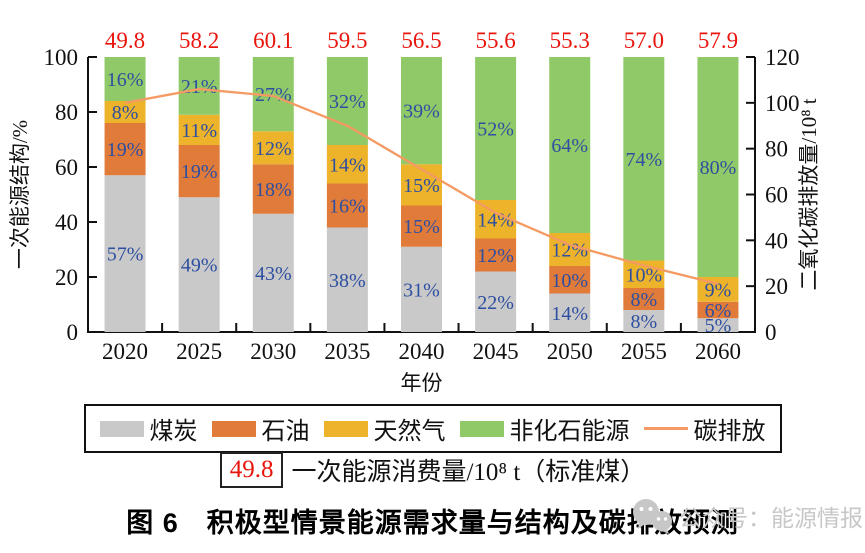 The height and width of the screenshot is (553, 865). Describe the element at coordinates (782, 57) in the screenshot. I see `y-right-tick-label: 120` at that location.